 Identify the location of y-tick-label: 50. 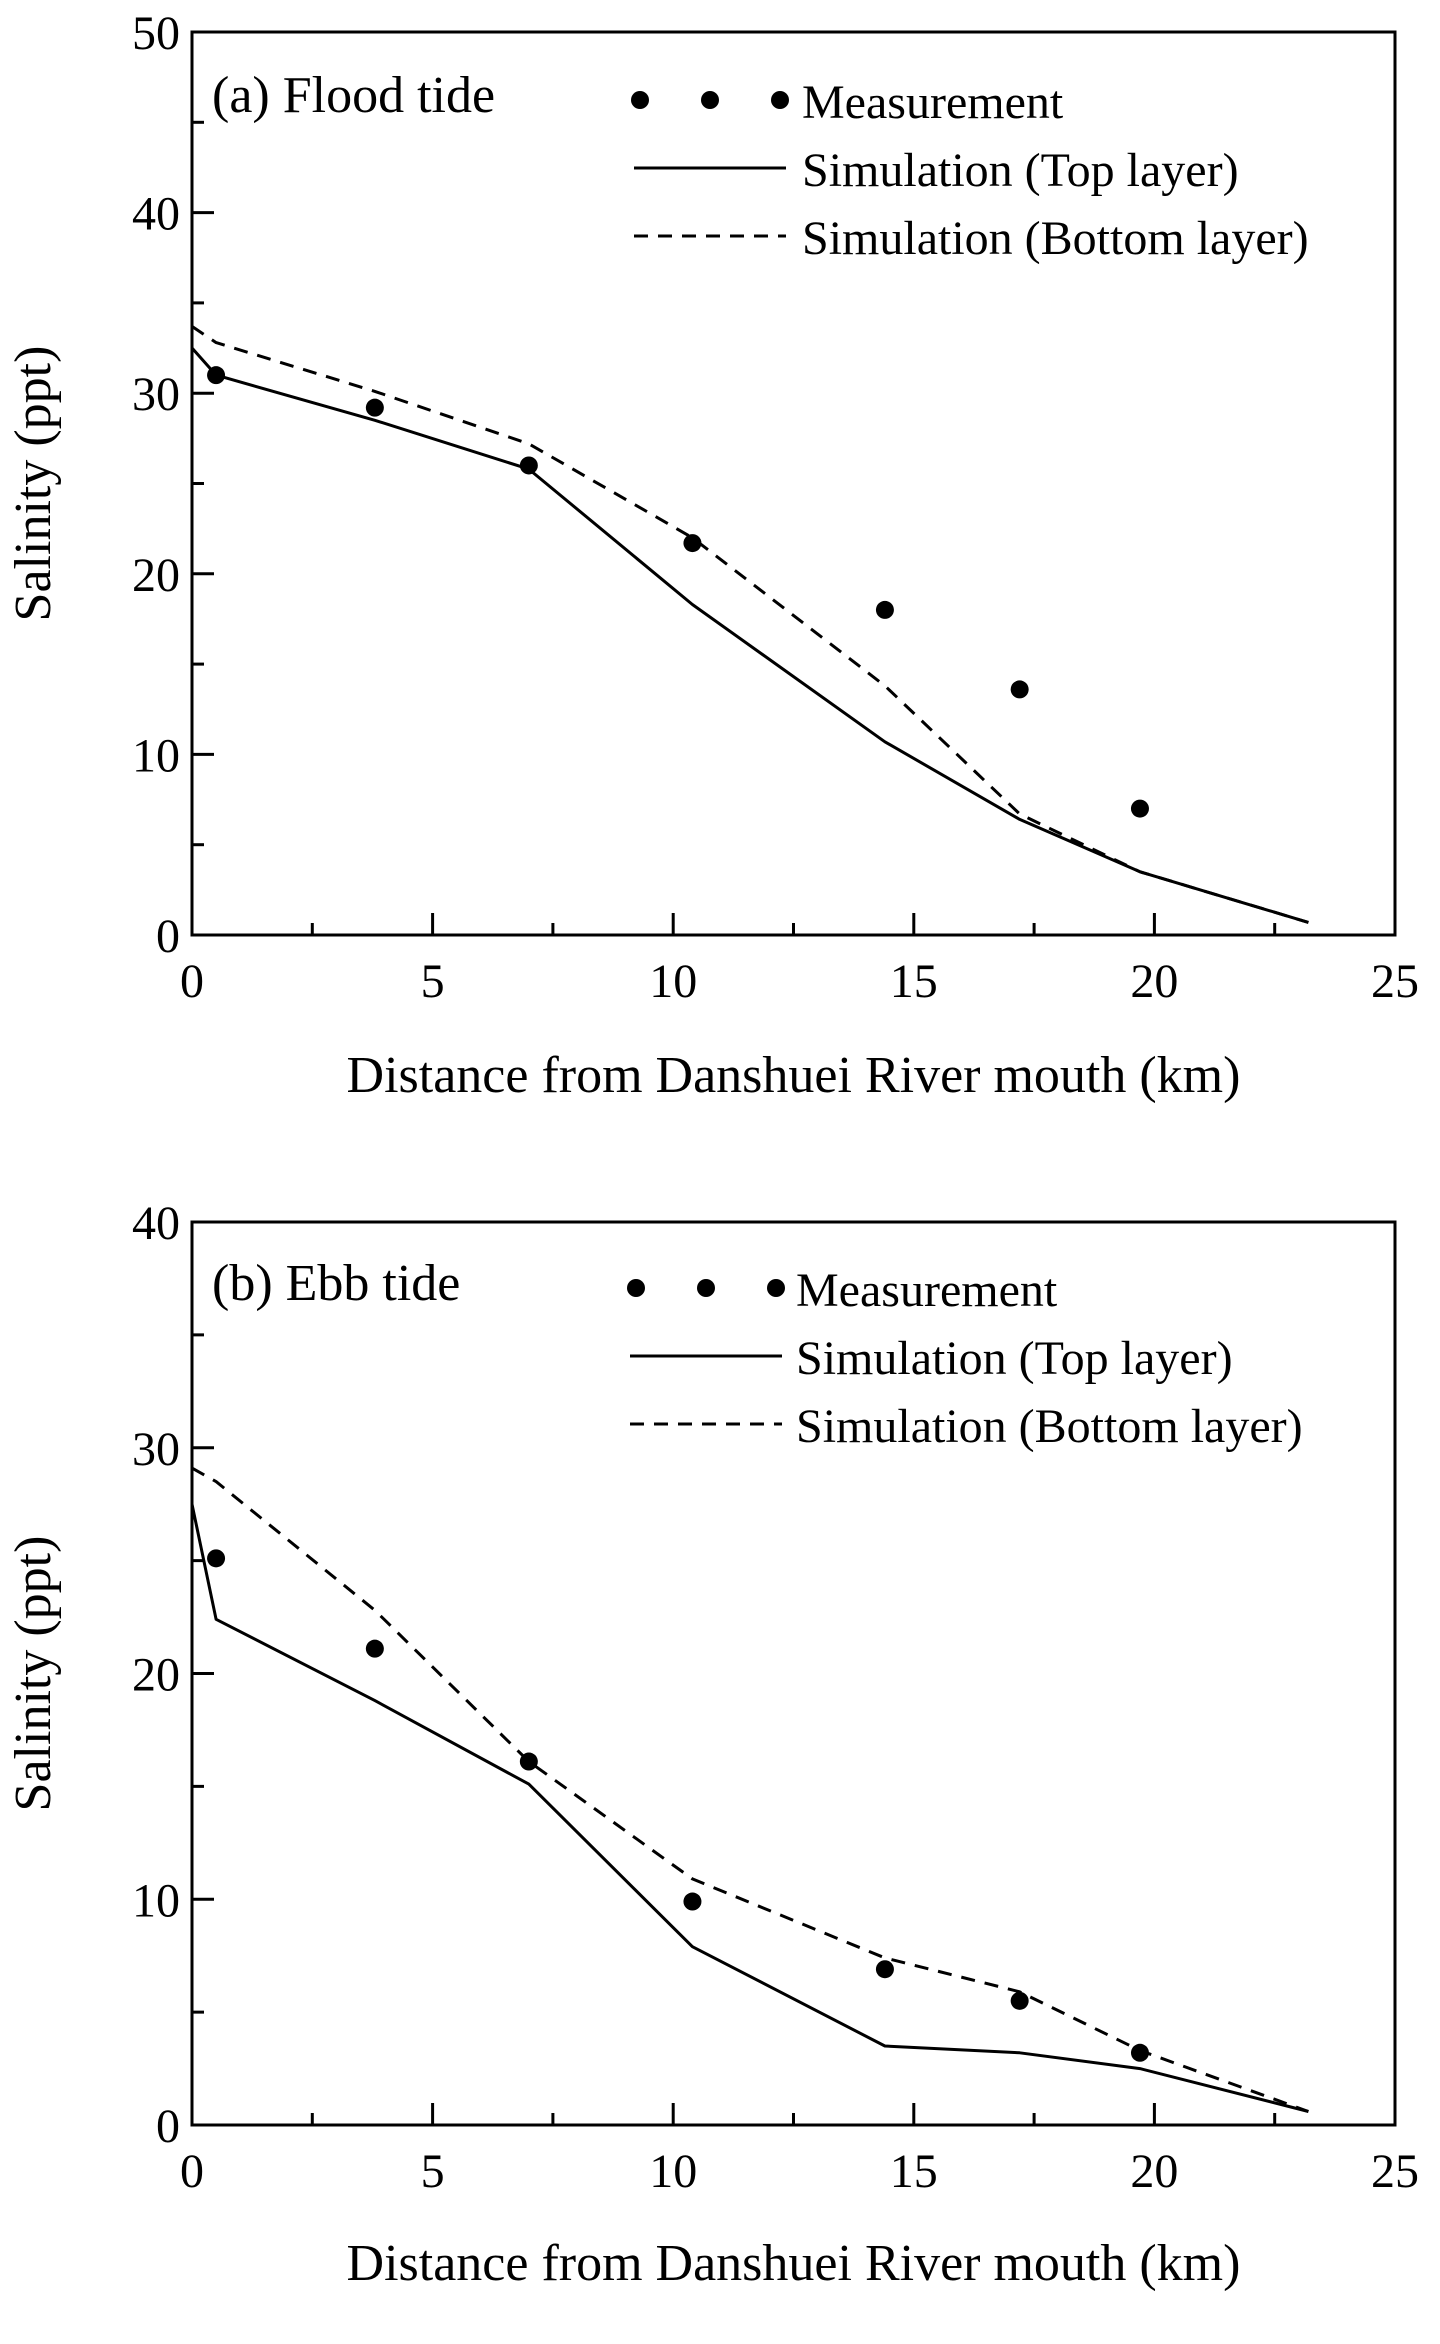
(156, 33).